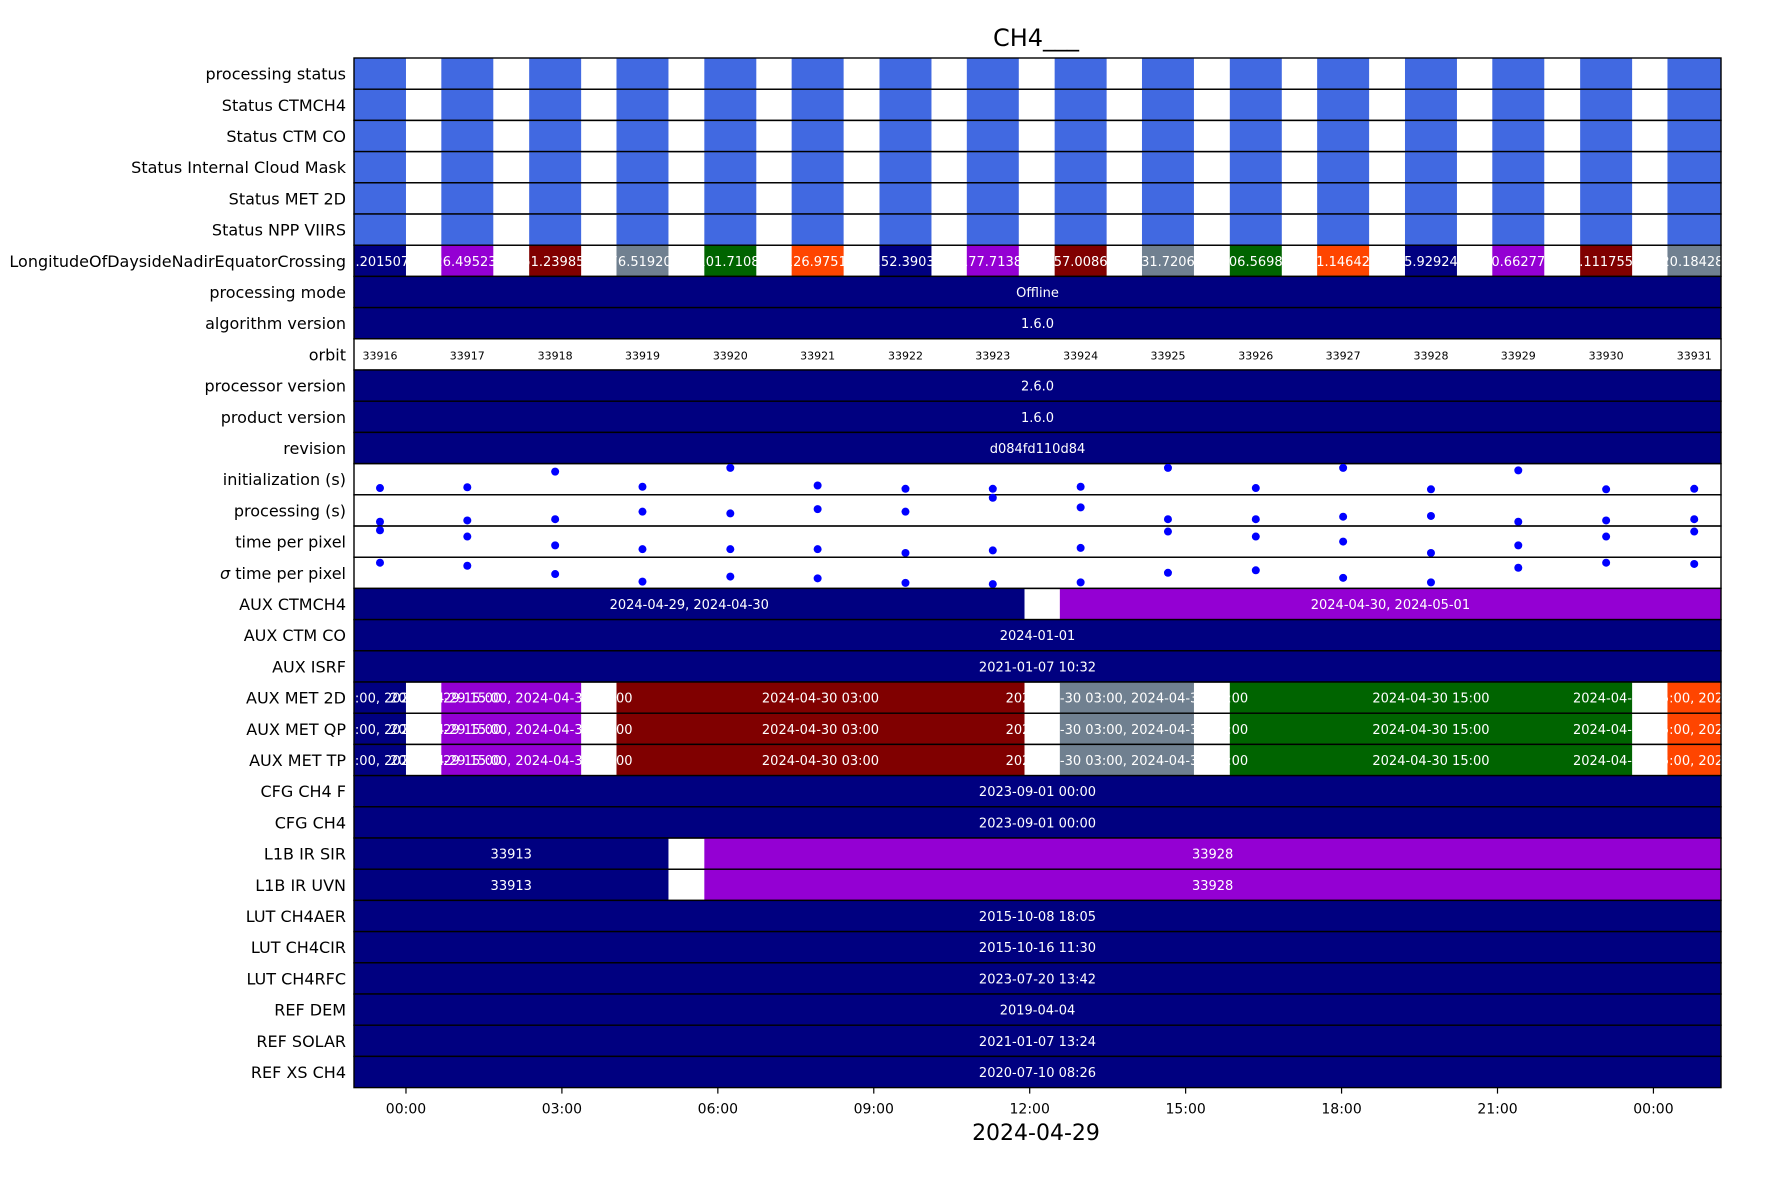  Describe the element at coordinates (874, 1110) in the screenshot. I see `x-tick-label: 09:00` at that location.